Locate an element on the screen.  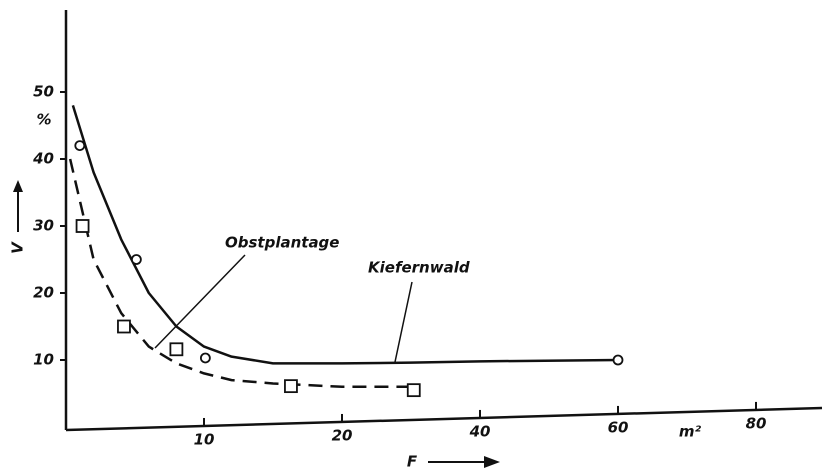
y-tick-label: 20 is located at coordinates (43, 293).